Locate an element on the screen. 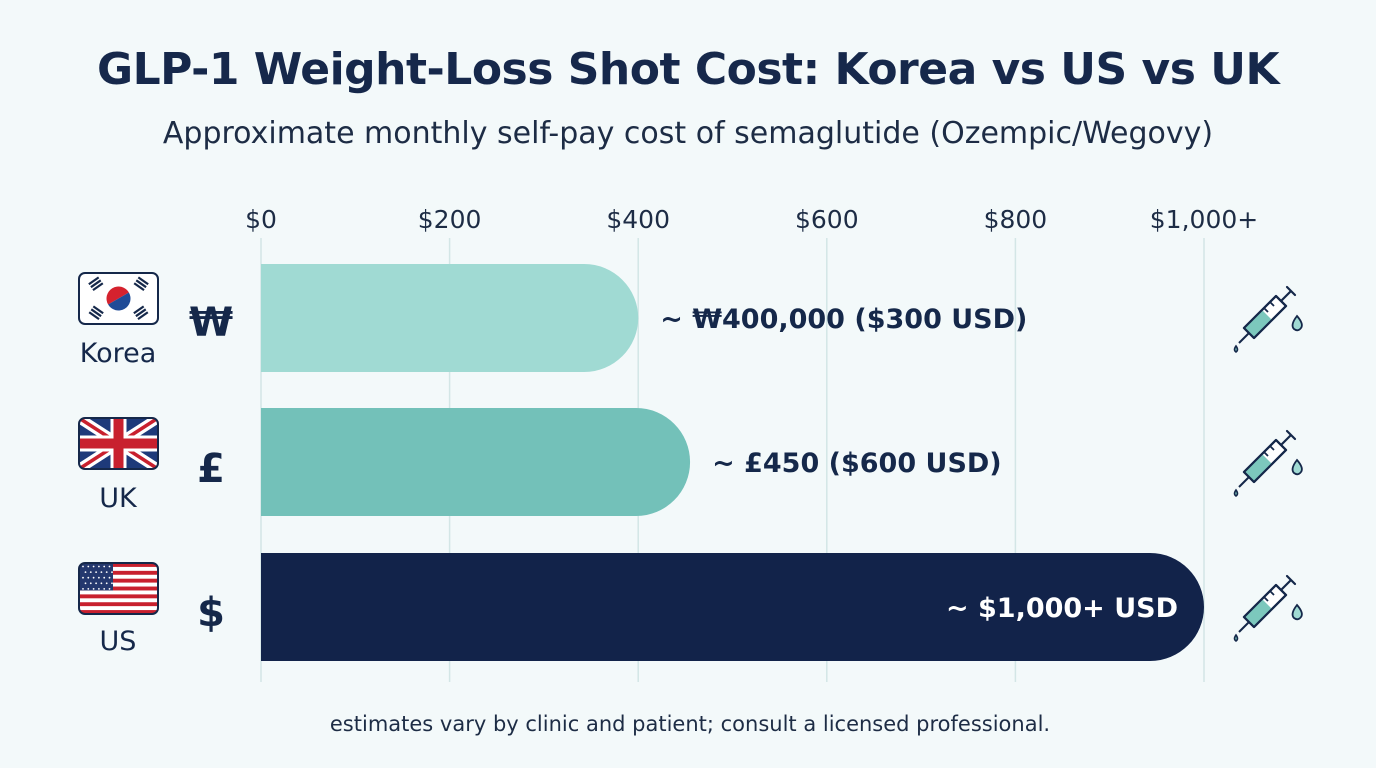 The height and width of the screenshot is (768, 1376). x-tick-label: $400 is located at coordinates (638, 219).